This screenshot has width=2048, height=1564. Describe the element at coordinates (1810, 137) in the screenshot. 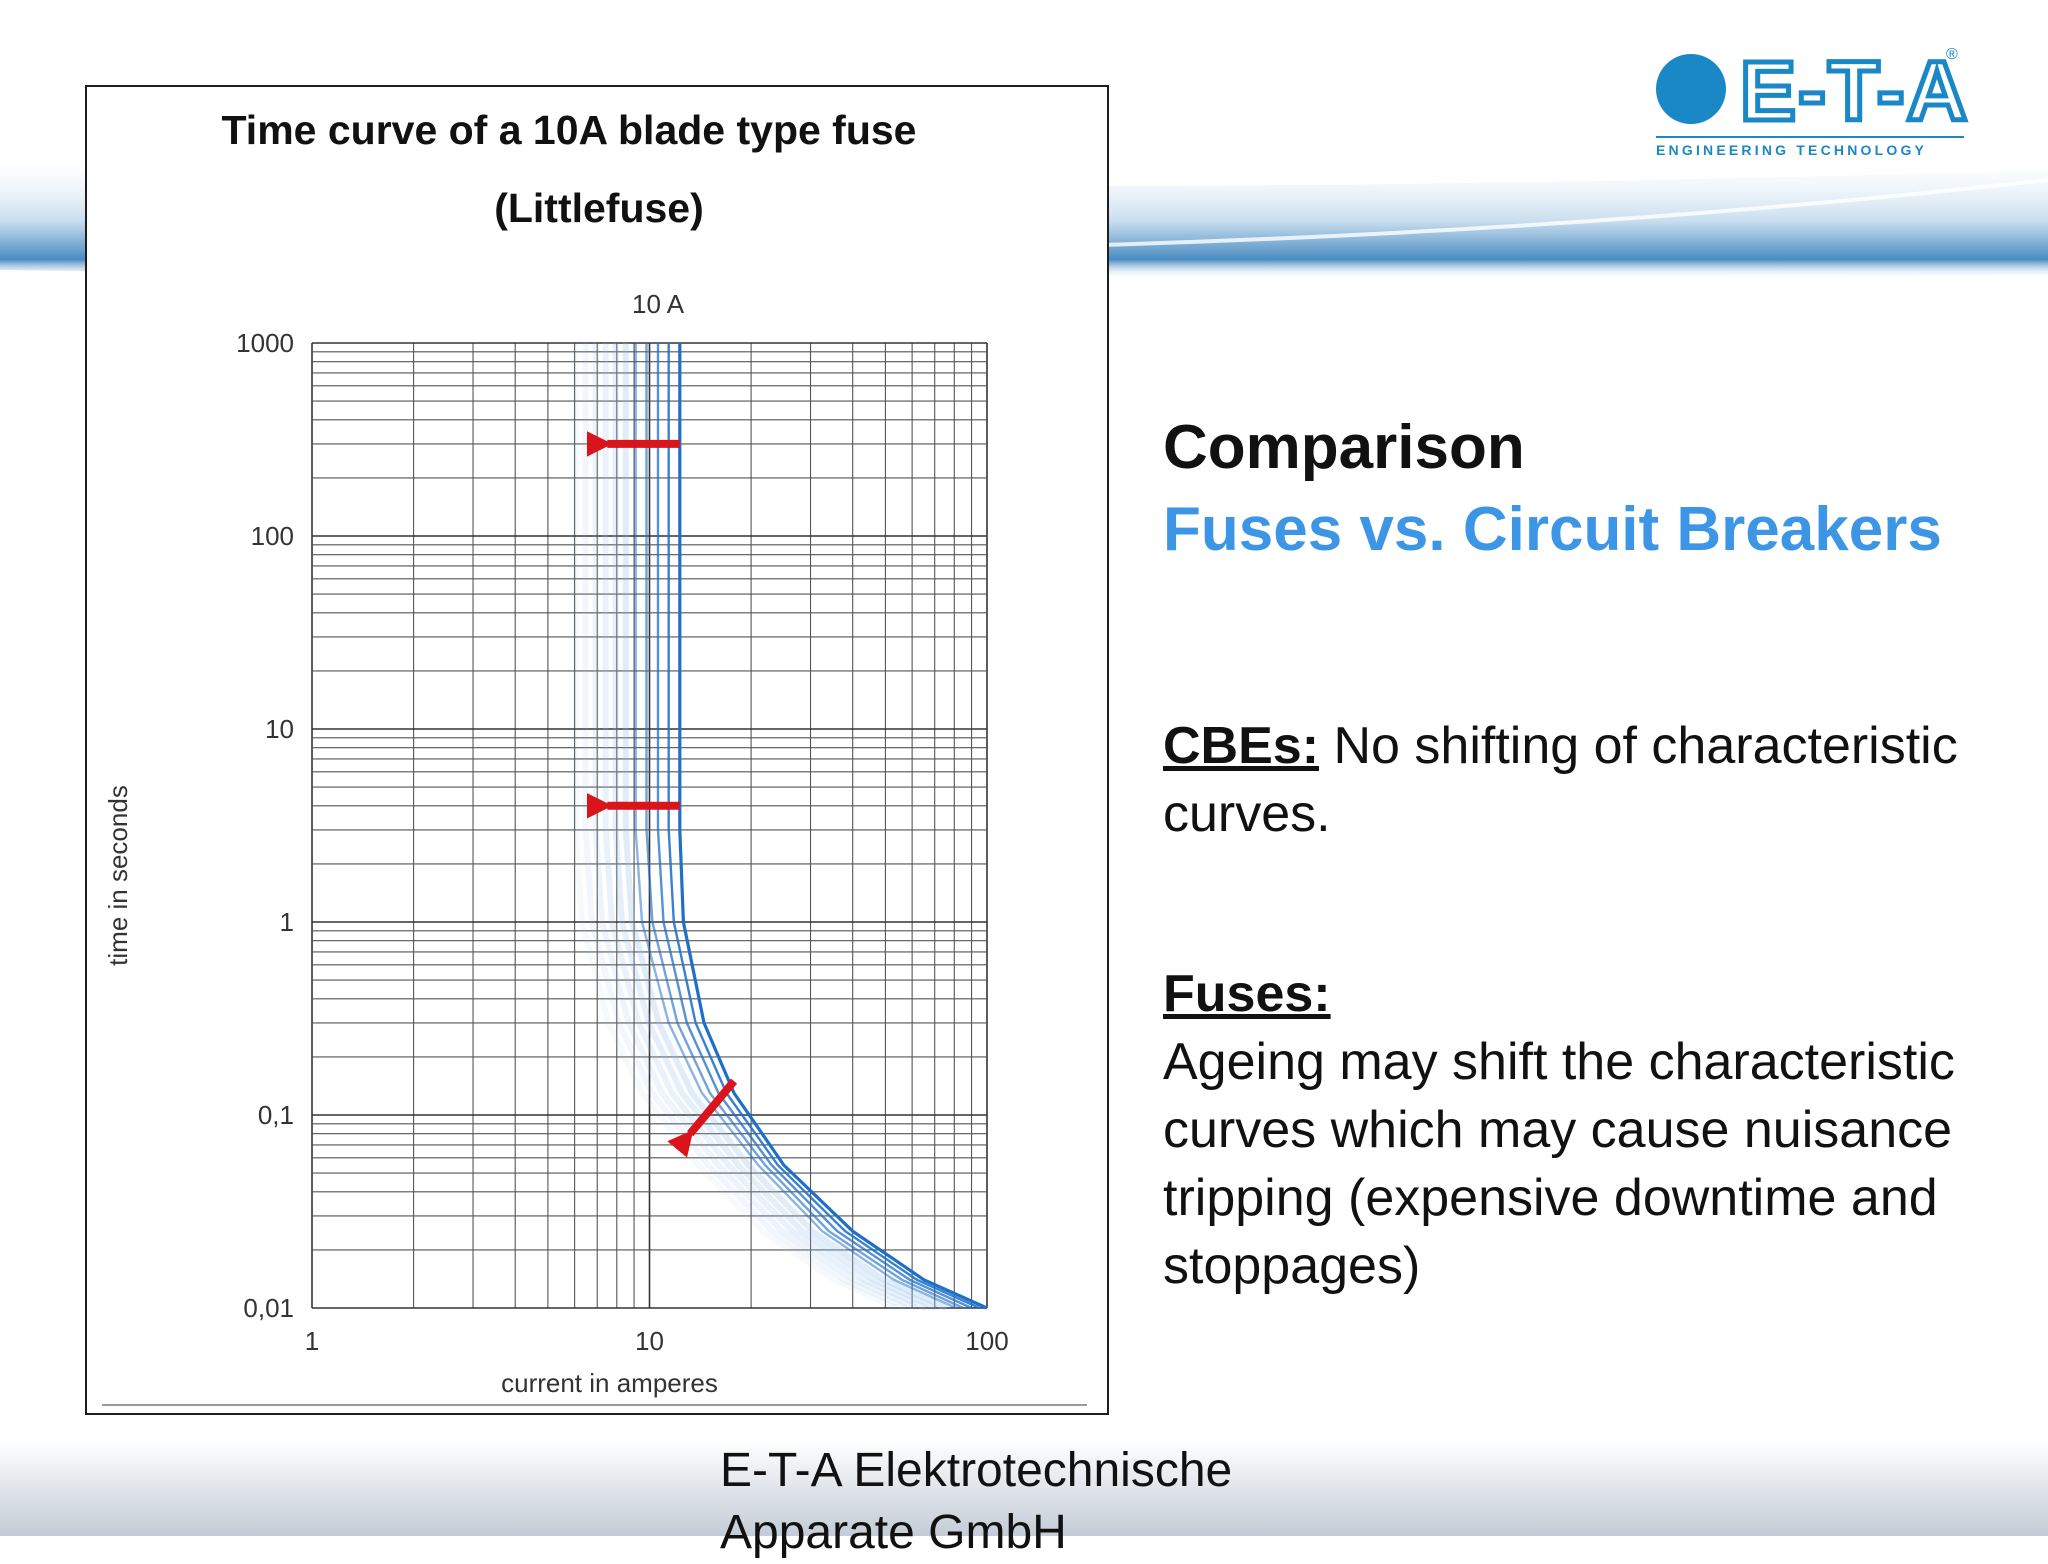

I see `logo-rule` at that location.